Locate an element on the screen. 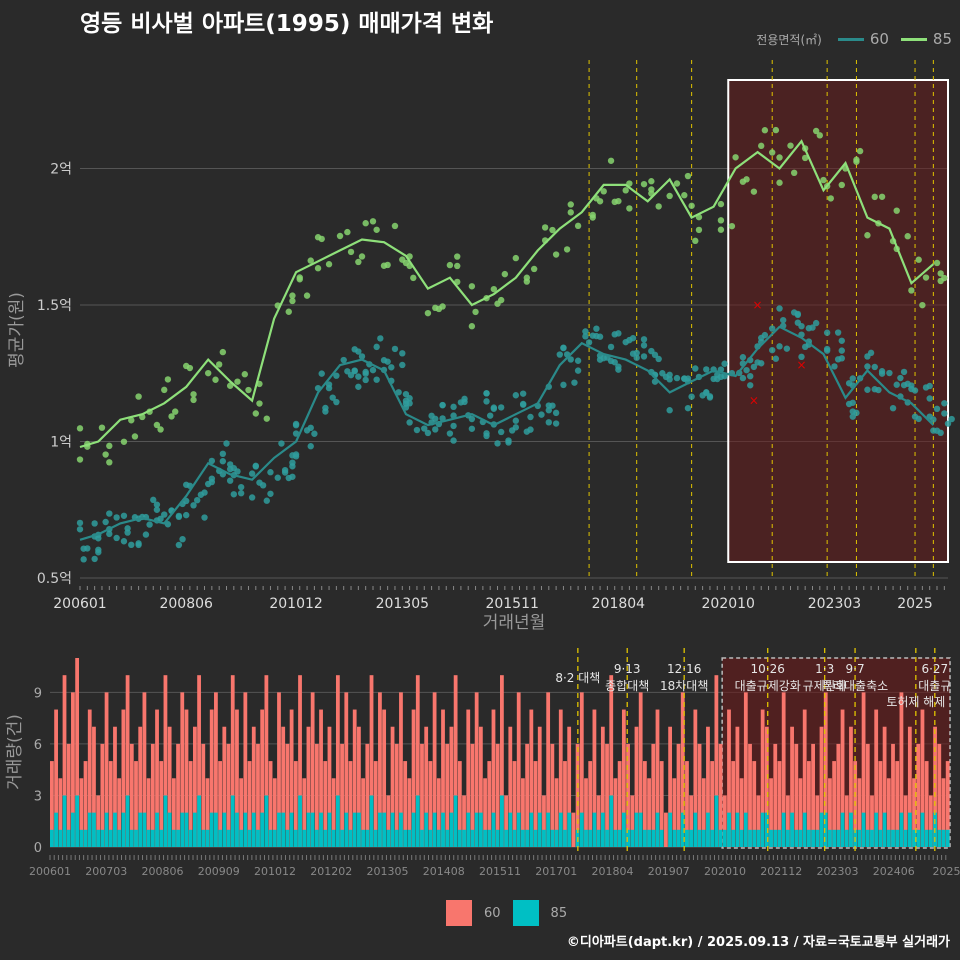  annotation-label: 토허제 해제 is located at coordinates (915, 702).